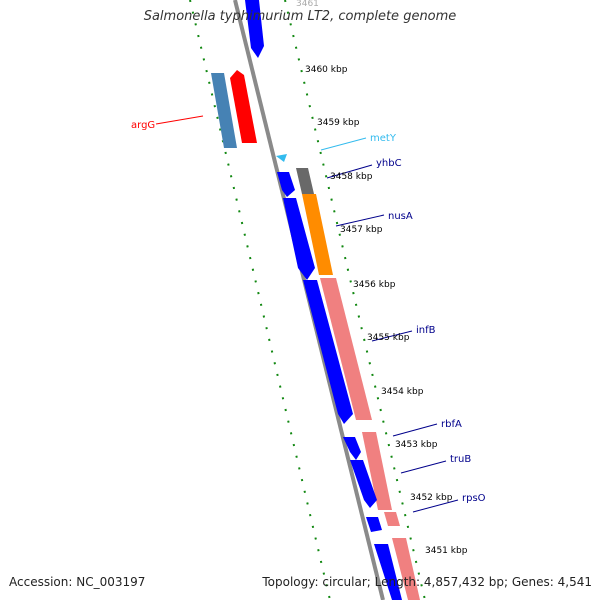  Describe the element at coordinates (416, 445) in the screenshot. I see `tick-3453: 3453 kbp` at that location.